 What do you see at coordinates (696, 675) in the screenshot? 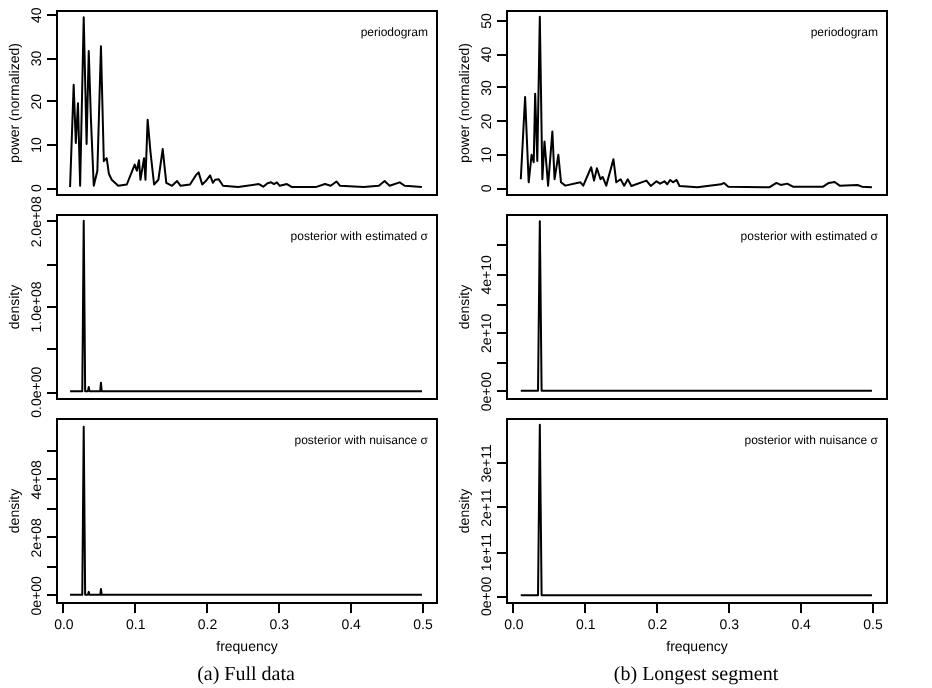
I see `text: (b) Longest segment` at bounding box center [696, 675].